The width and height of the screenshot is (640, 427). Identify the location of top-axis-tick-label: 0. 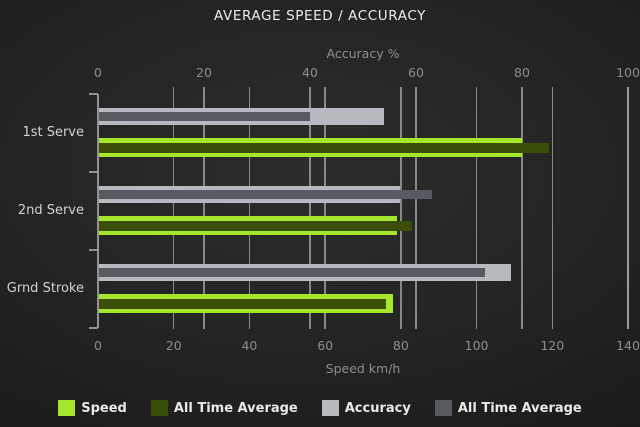
(98, 72).